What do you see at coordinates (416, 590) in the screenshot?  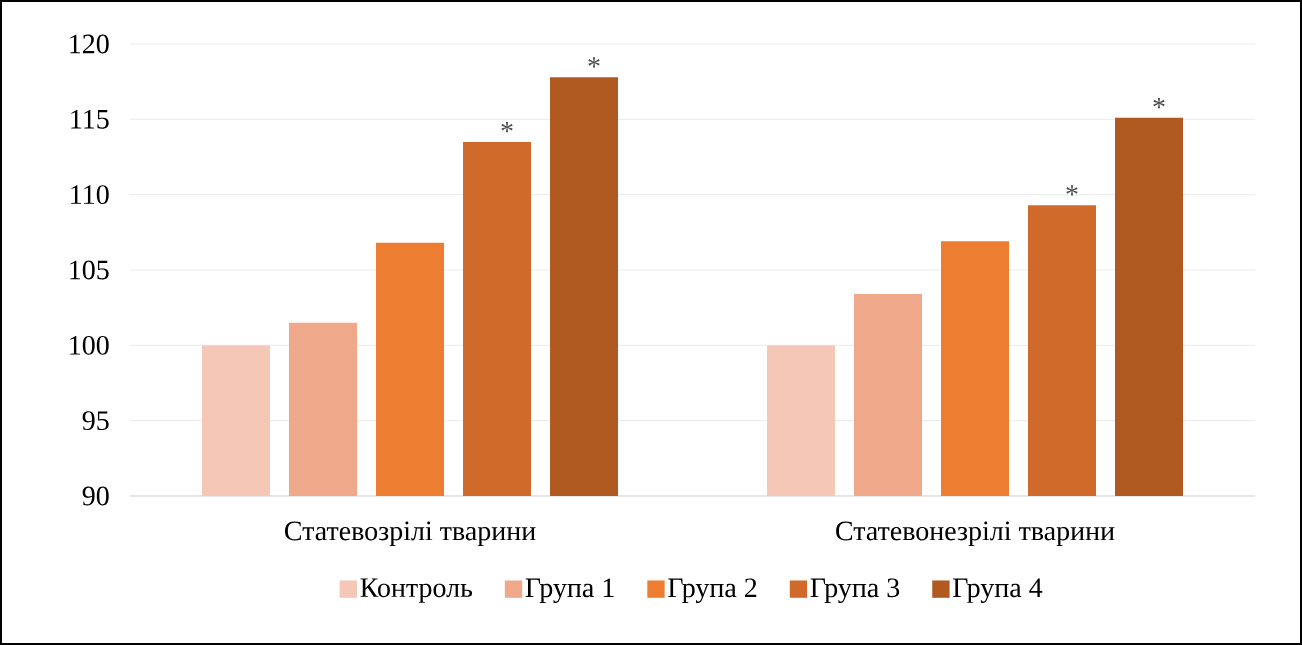 I see `legend-label: Контроль` at bounding box center [416, 590].